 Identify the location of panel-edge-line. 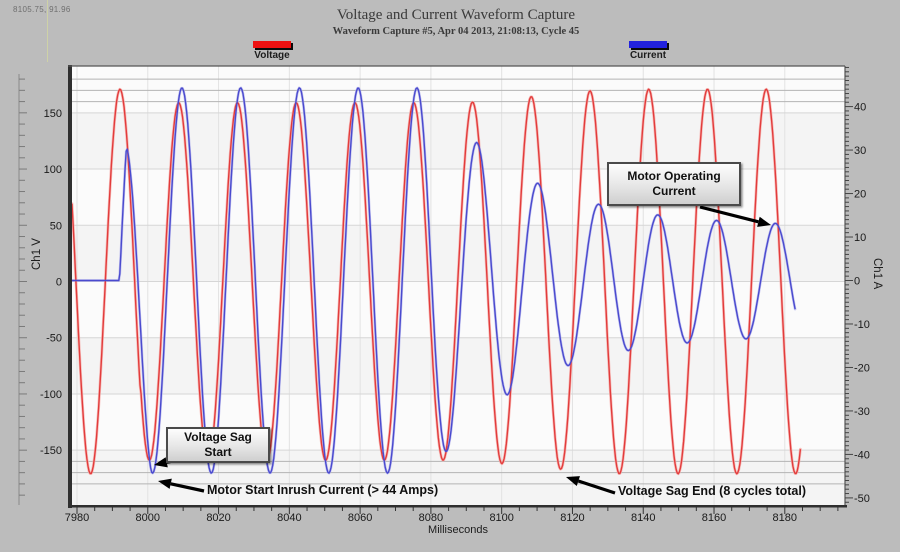
(47, 31).